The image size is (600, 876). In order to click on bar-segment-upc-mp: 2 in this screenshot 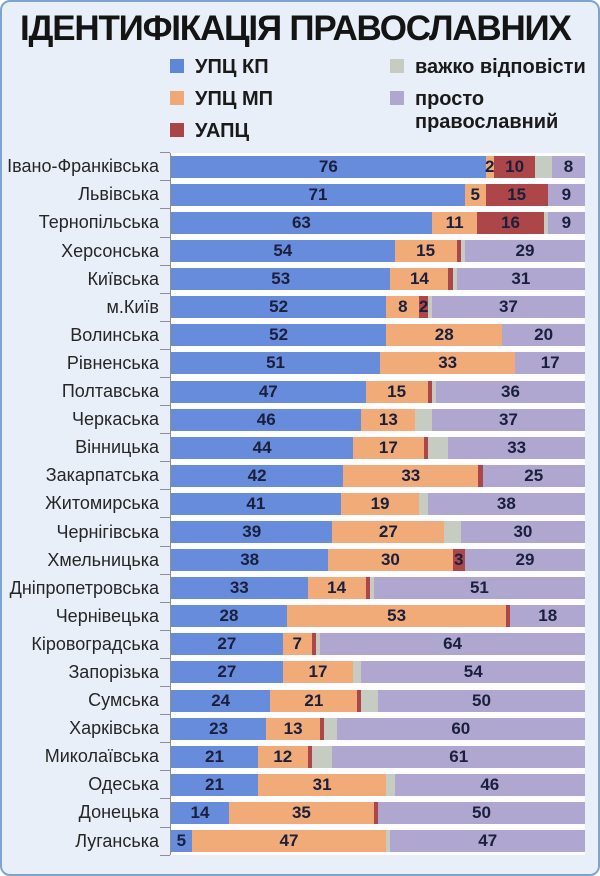, I will do `click(490, 166)`.